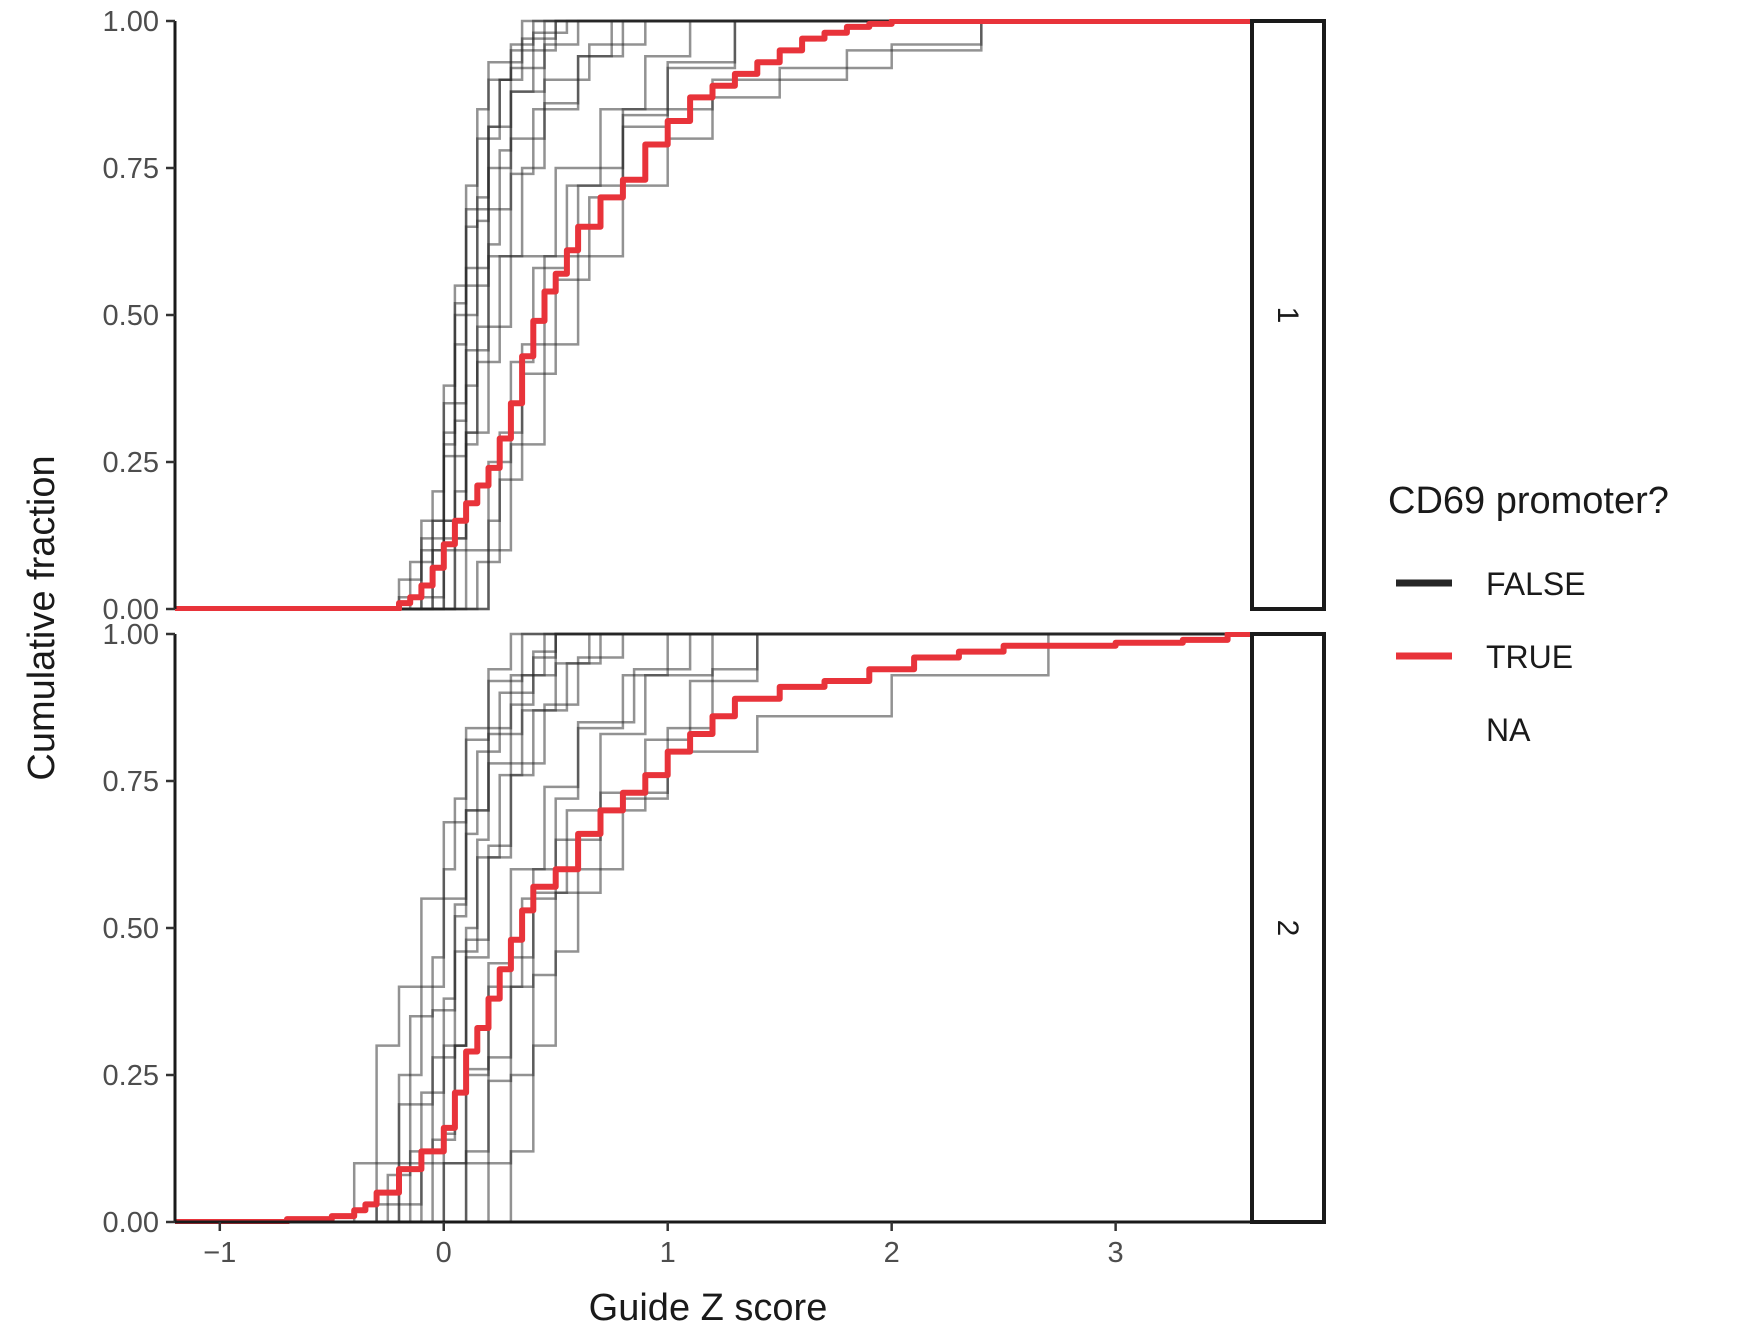 This screenshot has width=1763, height=1342. I want to click on facet-strip-label: 1, so click(1287, 315).